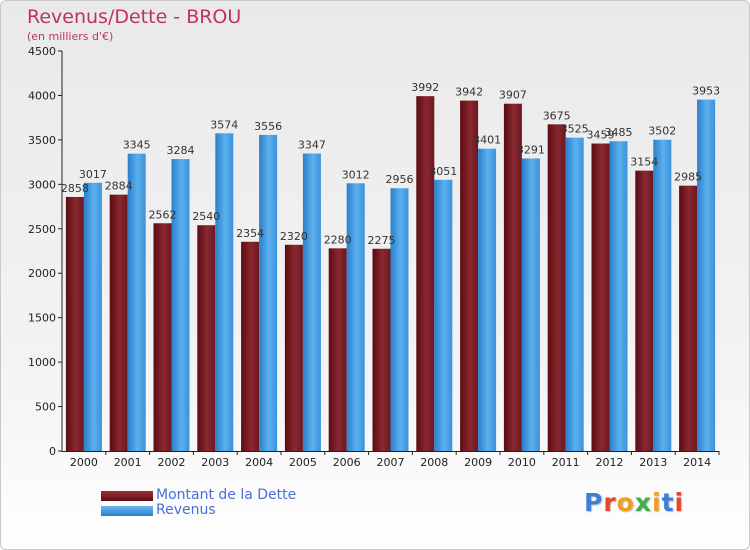 The height and width of the screenshot is (550, 750). I want to click on legend-label-revenus: Revenus, so click(186, 510).